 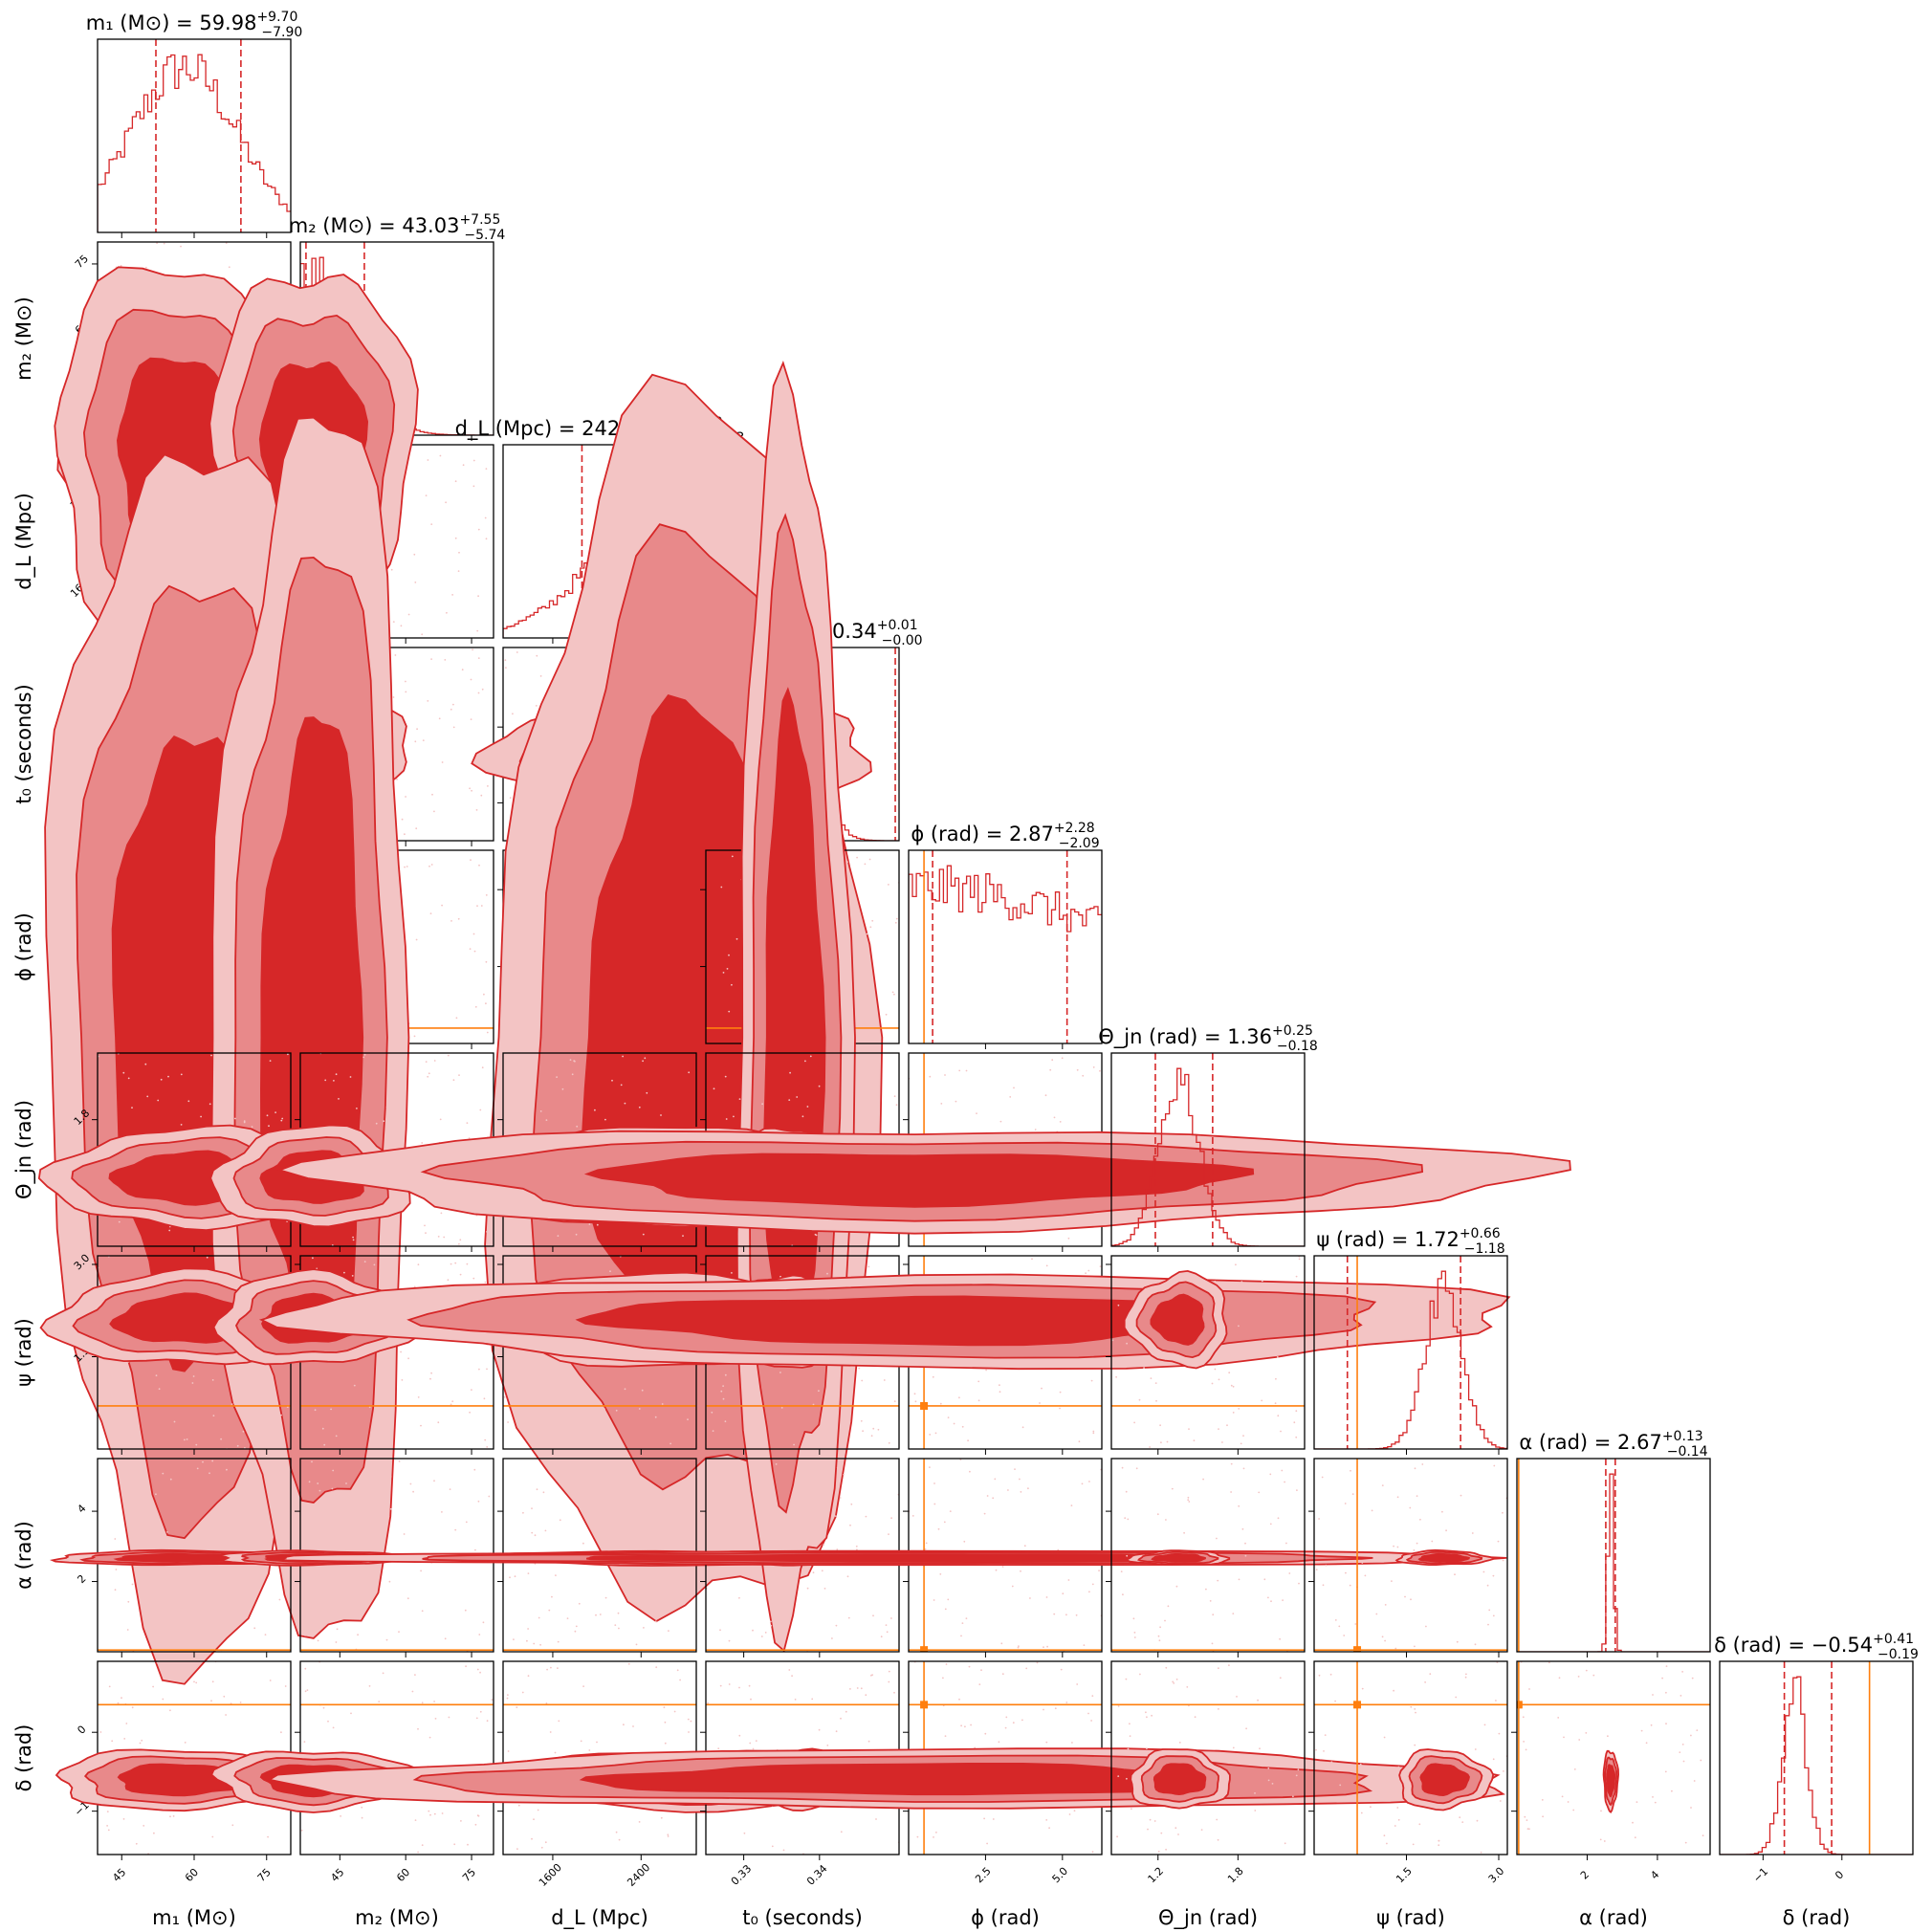 What do you see at coordinates (1761, 1875) in the screenshot?
I see `x-tick-label-delta: −1` at bounding box center [1761, 1875].